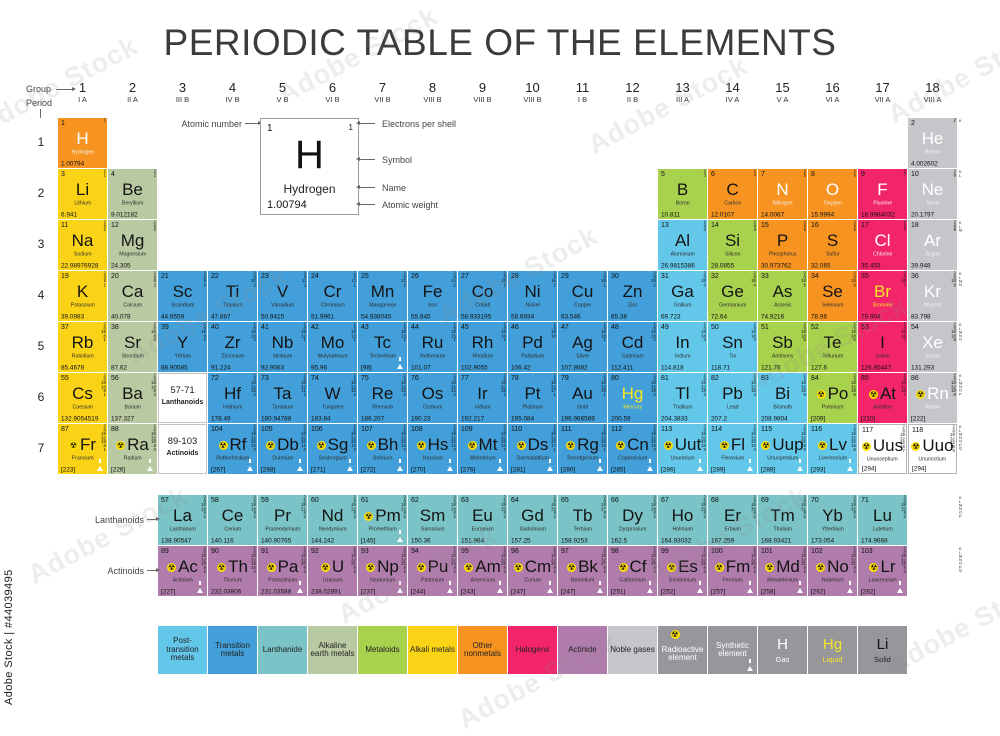 The width and height of the screenshot is (1000, 736). I want to click on atomic-weight: 51.9961, so click(323, 316).